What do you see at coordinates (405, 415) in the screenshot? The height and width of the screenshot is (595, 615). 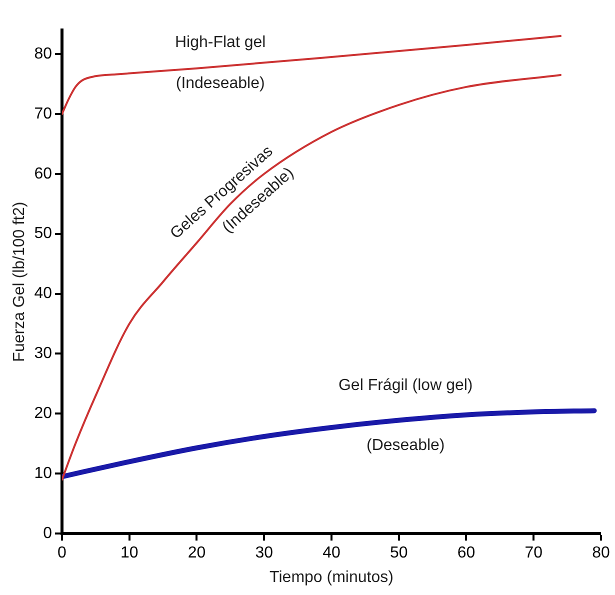 I see `text: Gel Frágil (low gel) (Deseable)` at bounding box center [405, 415].